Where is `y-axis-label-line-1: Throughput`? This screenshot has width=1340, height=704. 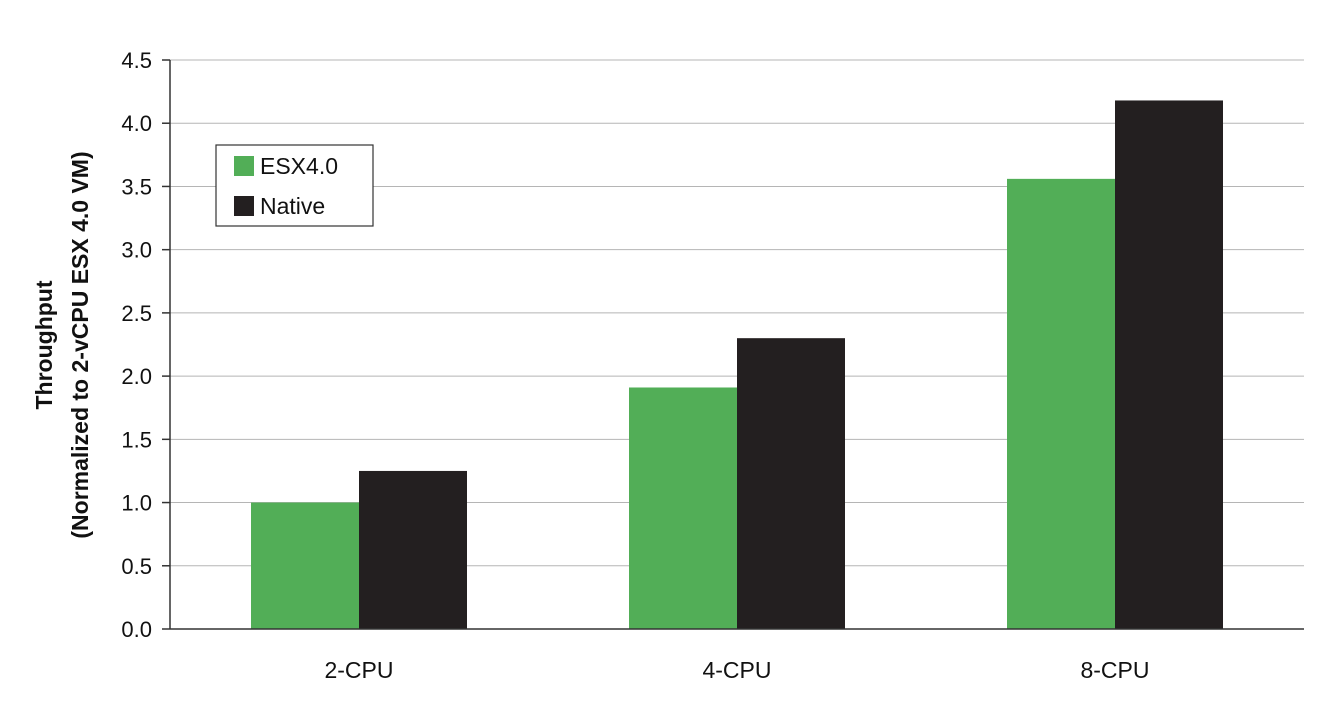
y-axis-label-line-1: Throughput is located at coordinates (44, 344).